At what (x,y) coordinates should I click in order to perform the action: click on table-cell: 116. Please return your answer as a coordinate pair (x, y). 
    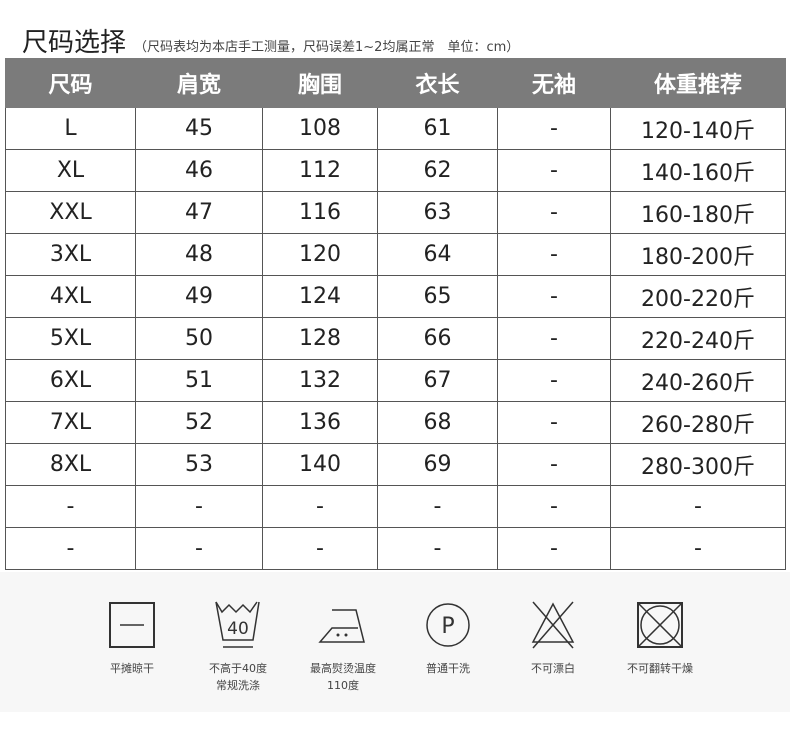
    Looking at the image, I should click on (320, 212).